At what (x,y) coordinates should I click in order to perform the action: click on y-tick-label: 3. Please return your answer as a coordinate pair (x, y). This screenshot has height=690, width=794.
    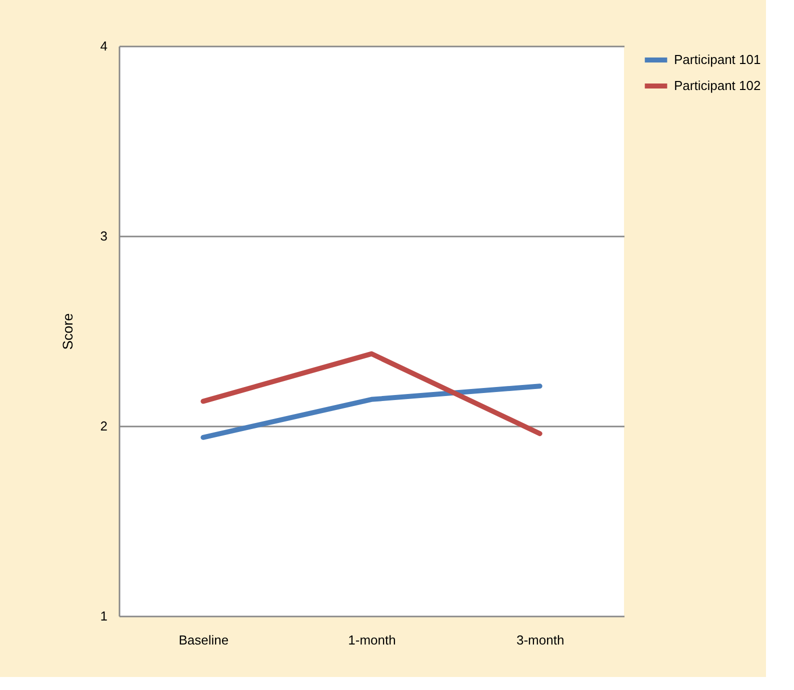
    Looking at the image, I should click on (104, 236).